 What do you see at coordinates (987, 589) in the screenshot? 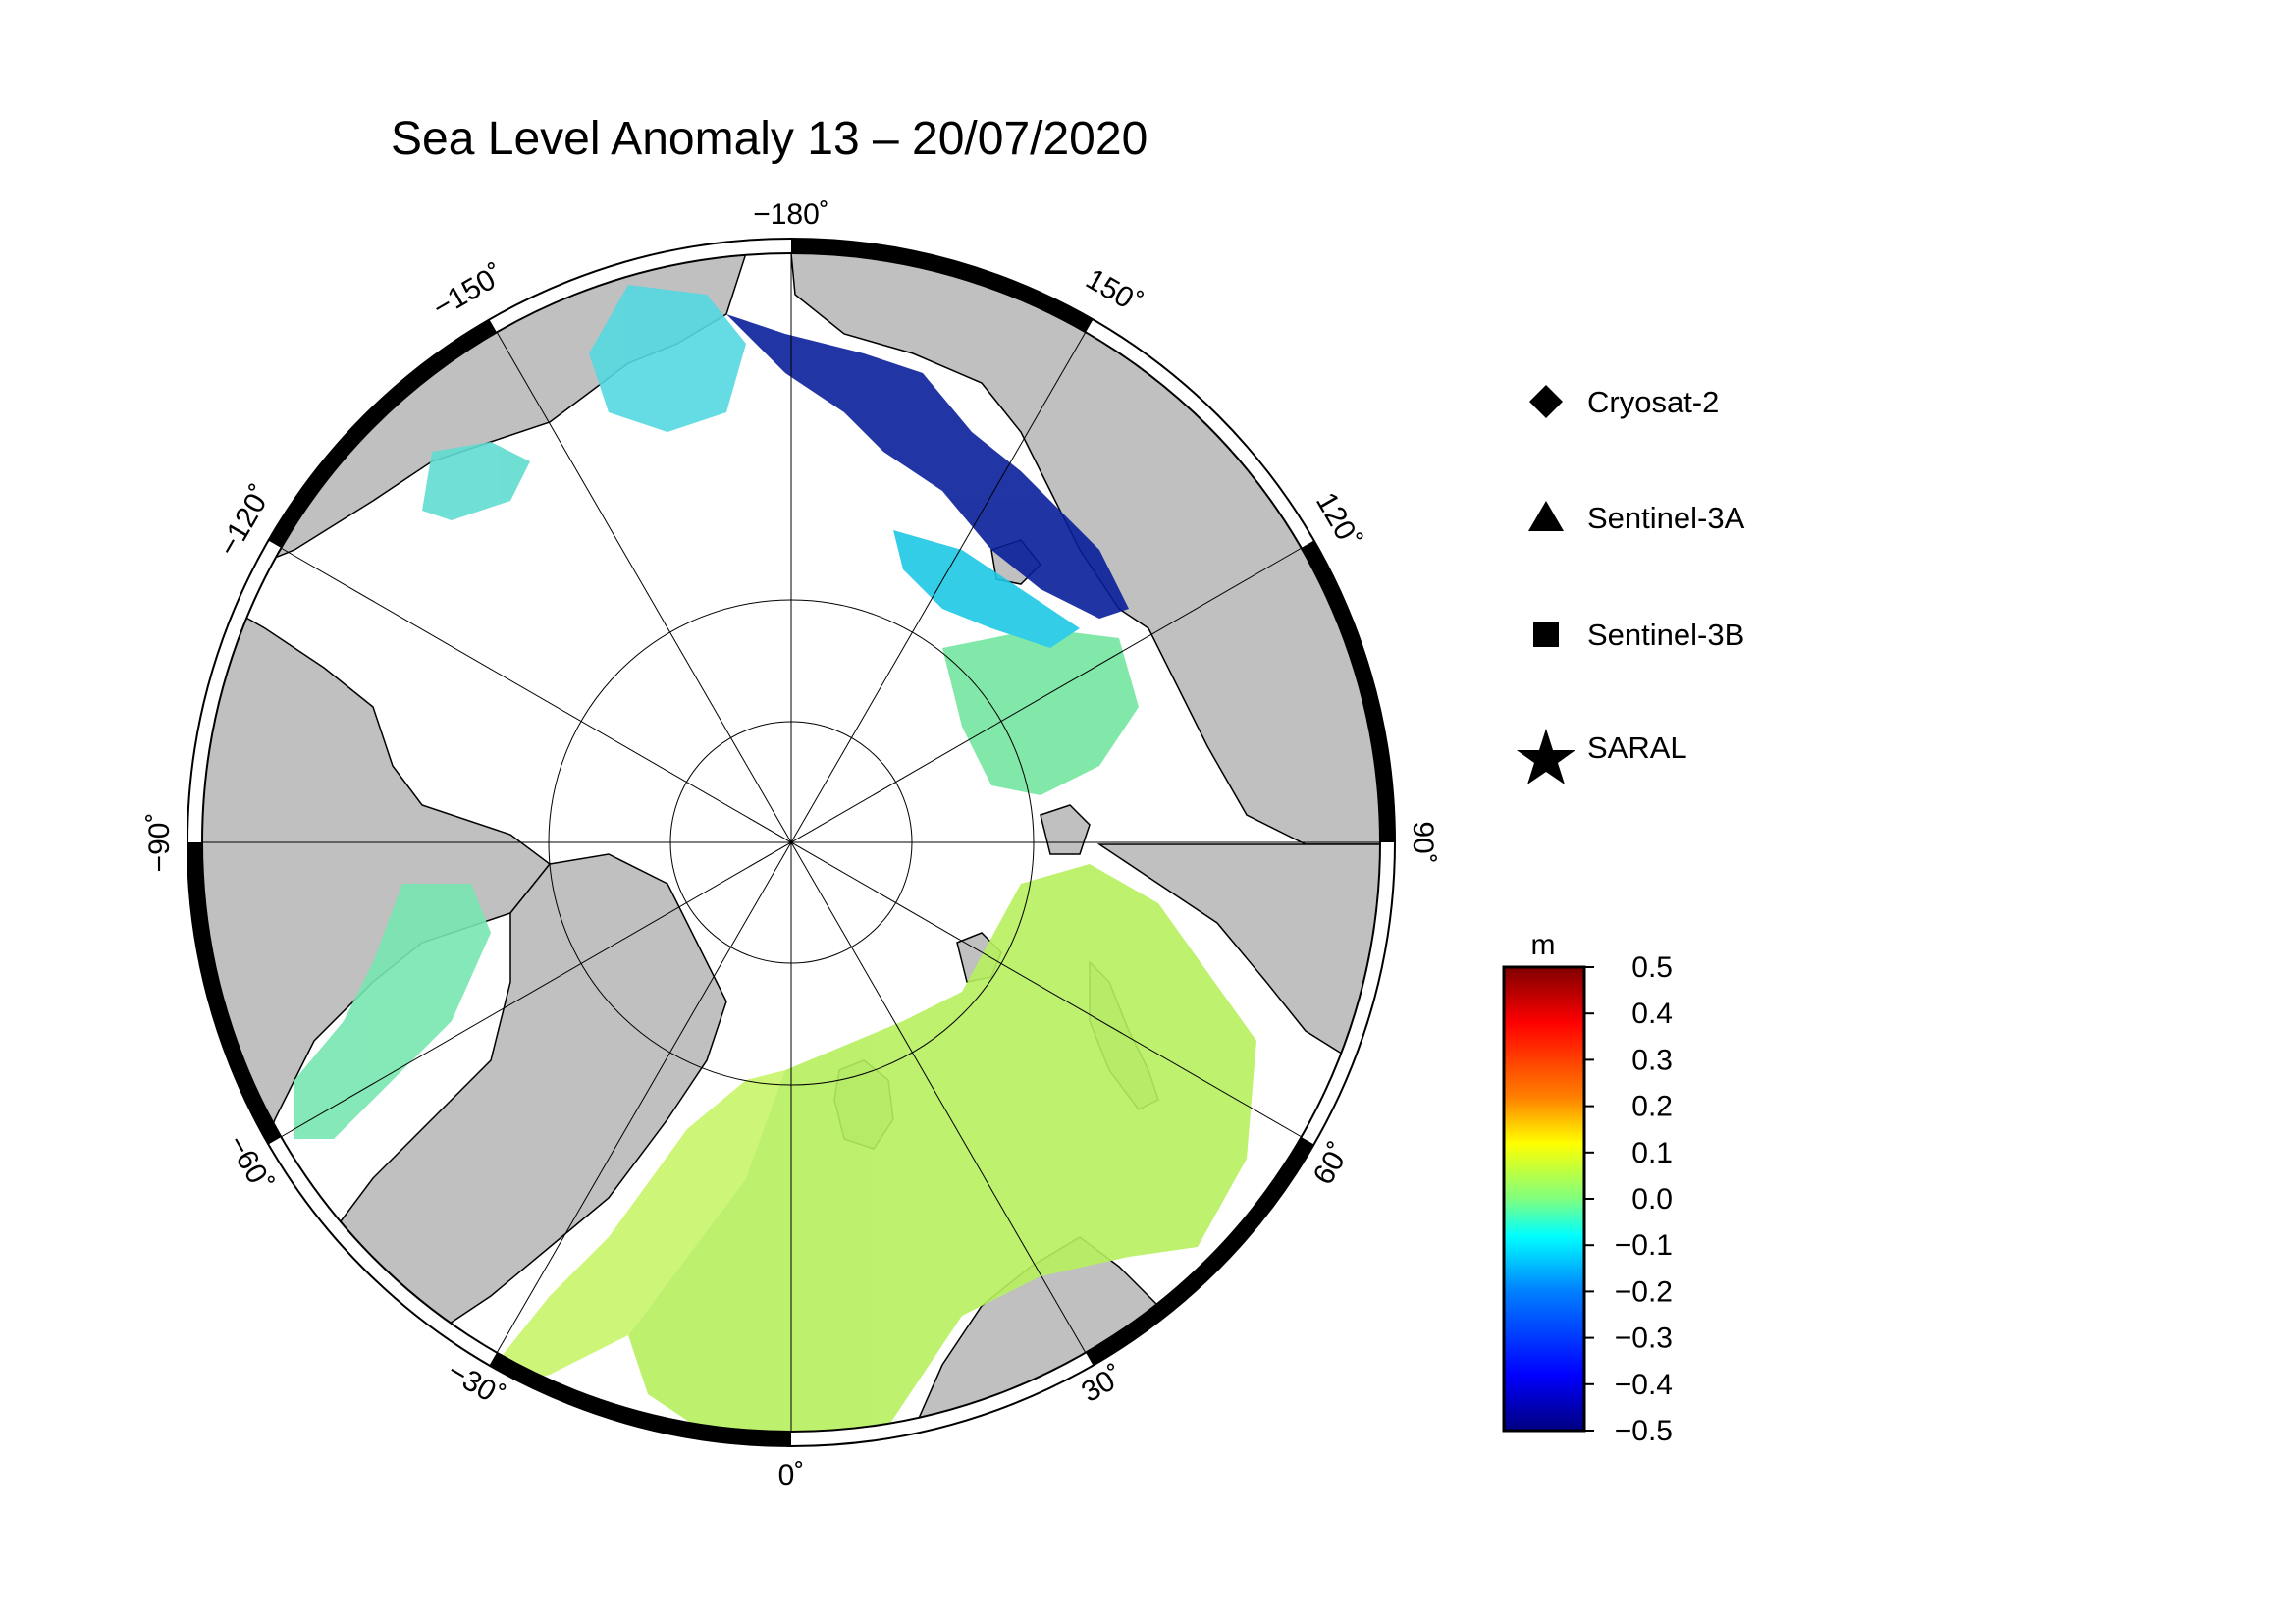
I see `swath-east-siberian` at bounding box center [987, 589].